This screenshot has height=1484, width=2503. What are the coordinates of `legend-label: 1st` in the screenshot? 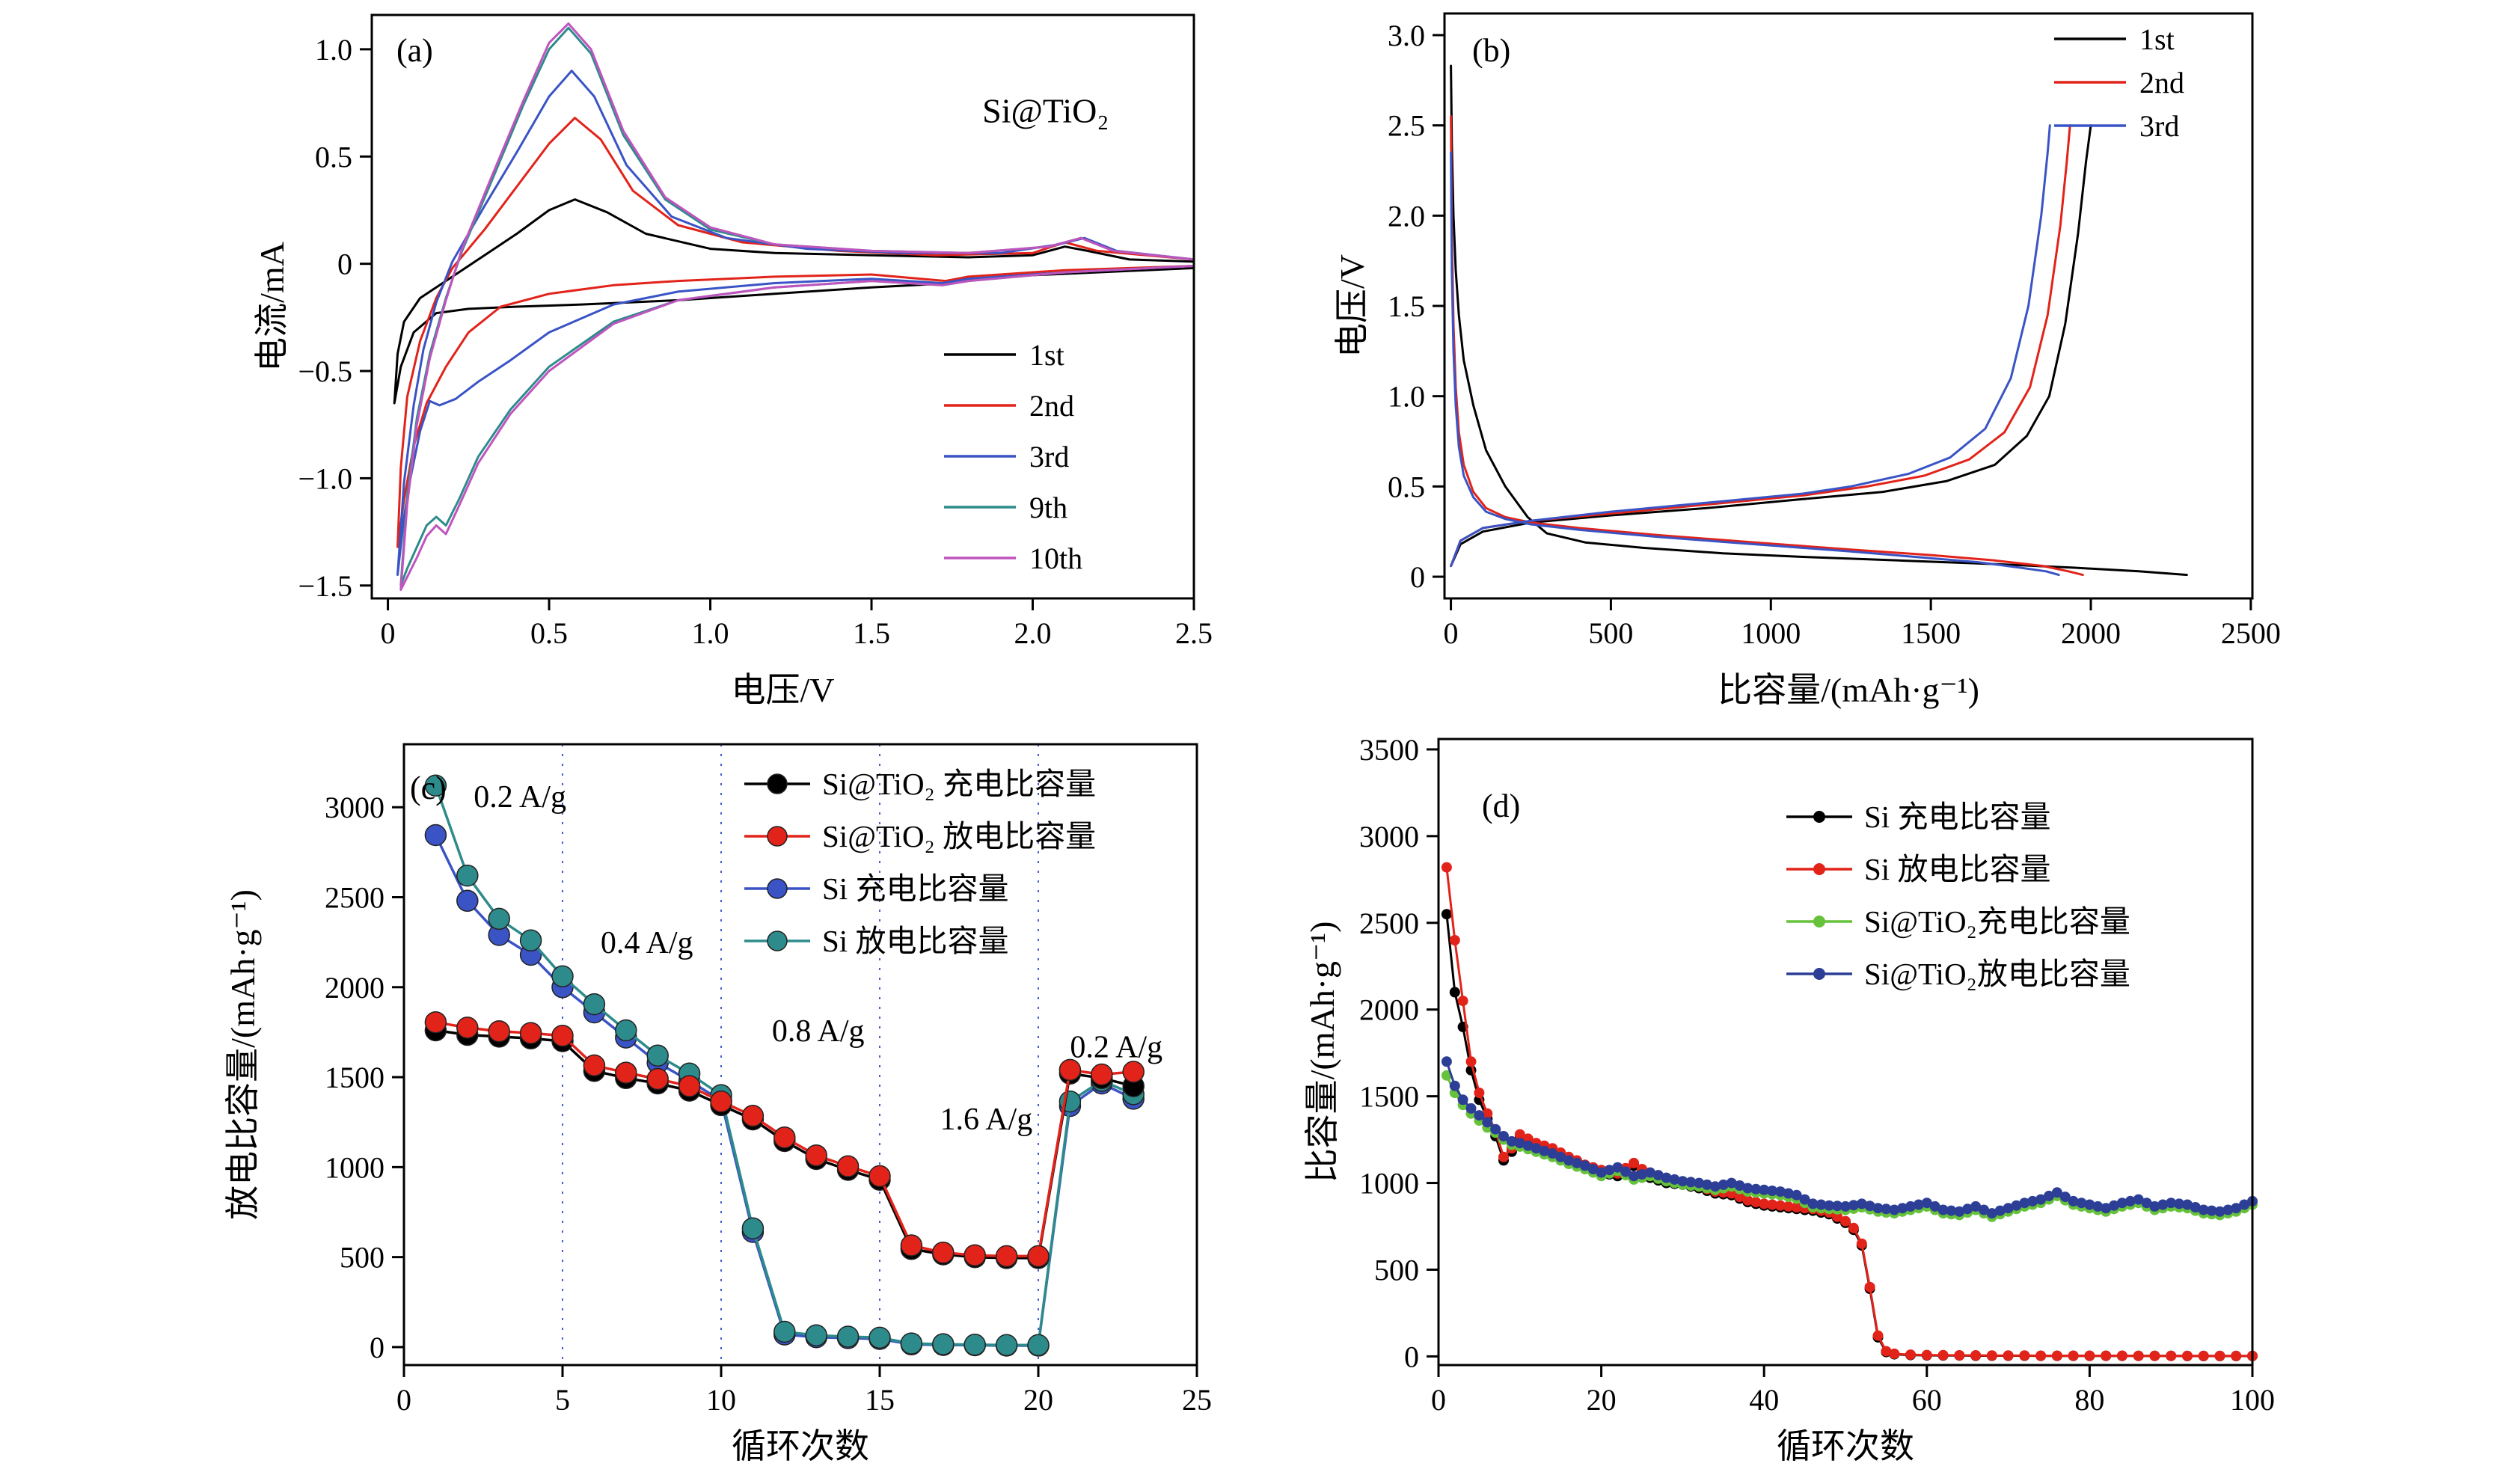 It's located at (2157, 39).